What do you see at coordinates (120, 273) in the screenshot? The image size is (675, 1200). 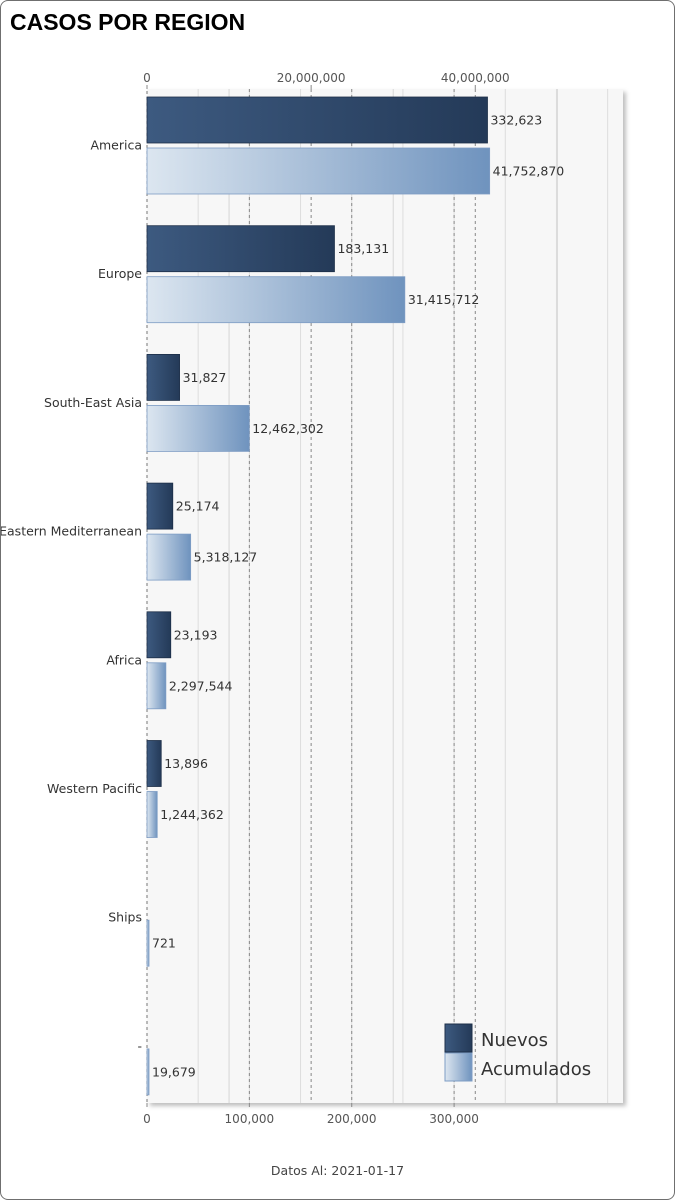 I see `category-label: Europe` at bounding box center [120, 273].